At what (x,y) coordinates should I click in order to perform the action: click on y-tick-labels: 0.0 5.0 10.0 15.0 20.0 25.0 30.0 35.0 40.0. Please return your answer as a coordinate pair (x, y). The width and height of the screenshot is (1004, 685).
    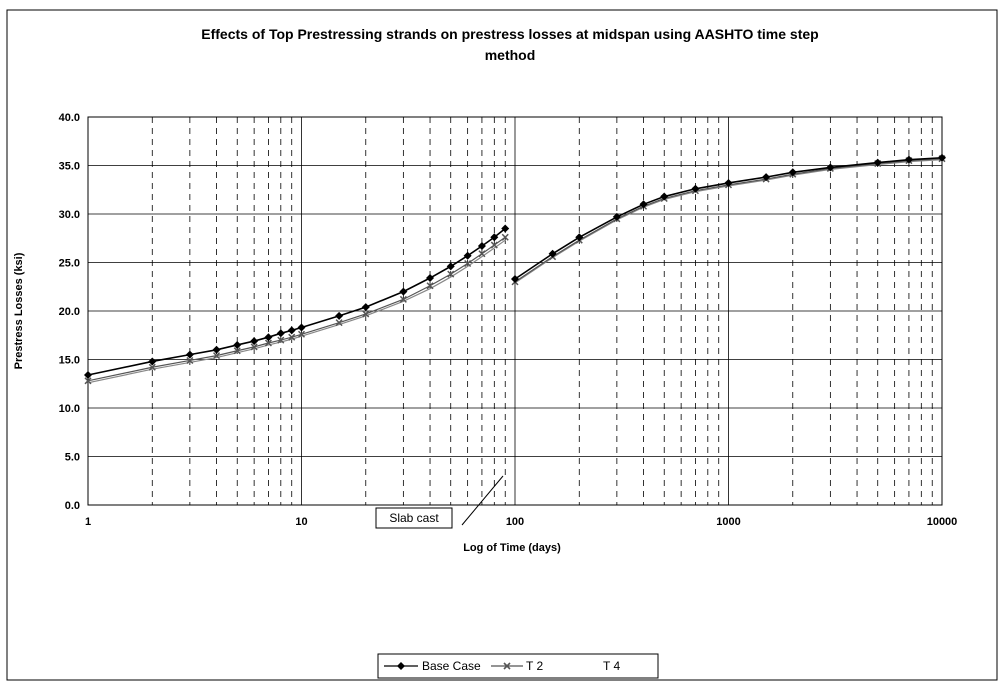
    Looking at the image, I should click on (69, 312).